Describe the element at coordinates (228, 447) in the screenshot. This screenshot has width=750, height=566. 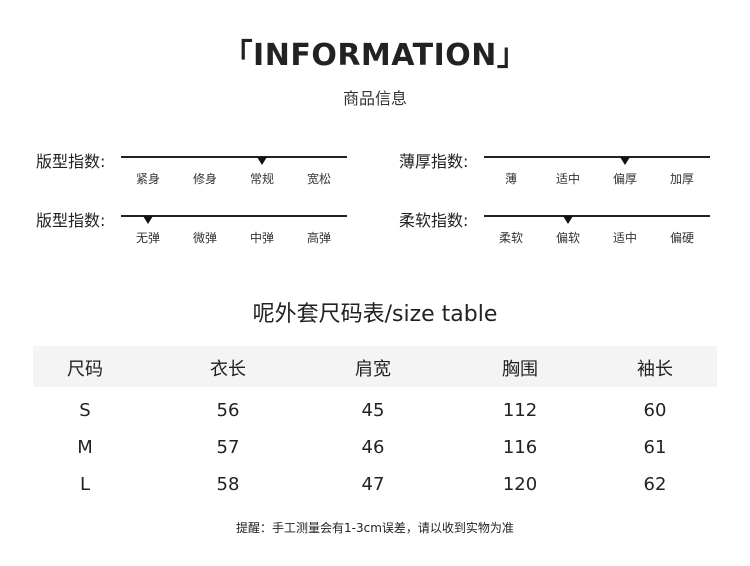
I see `table-cell: 57` at that location.